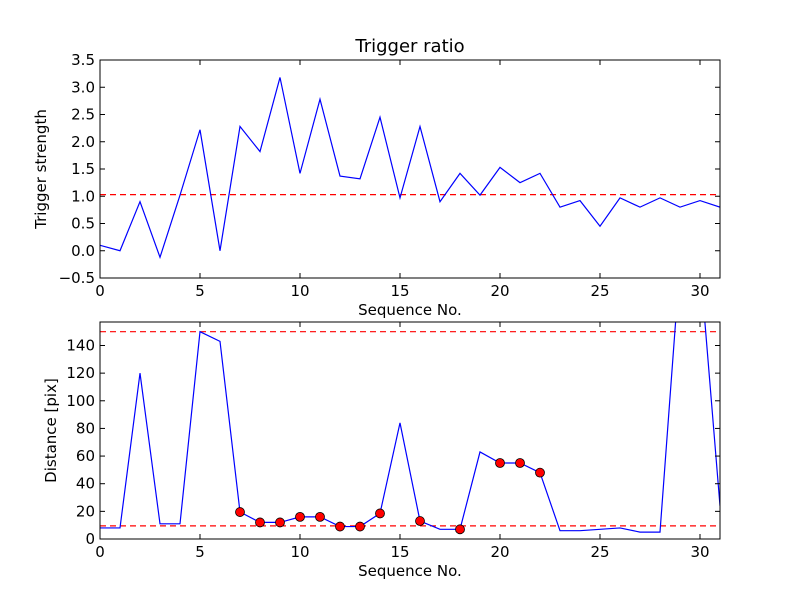  Describe the element at coordinates (100, 291) in the screenshot. I see `top-x-tick-label: 0` at that location.